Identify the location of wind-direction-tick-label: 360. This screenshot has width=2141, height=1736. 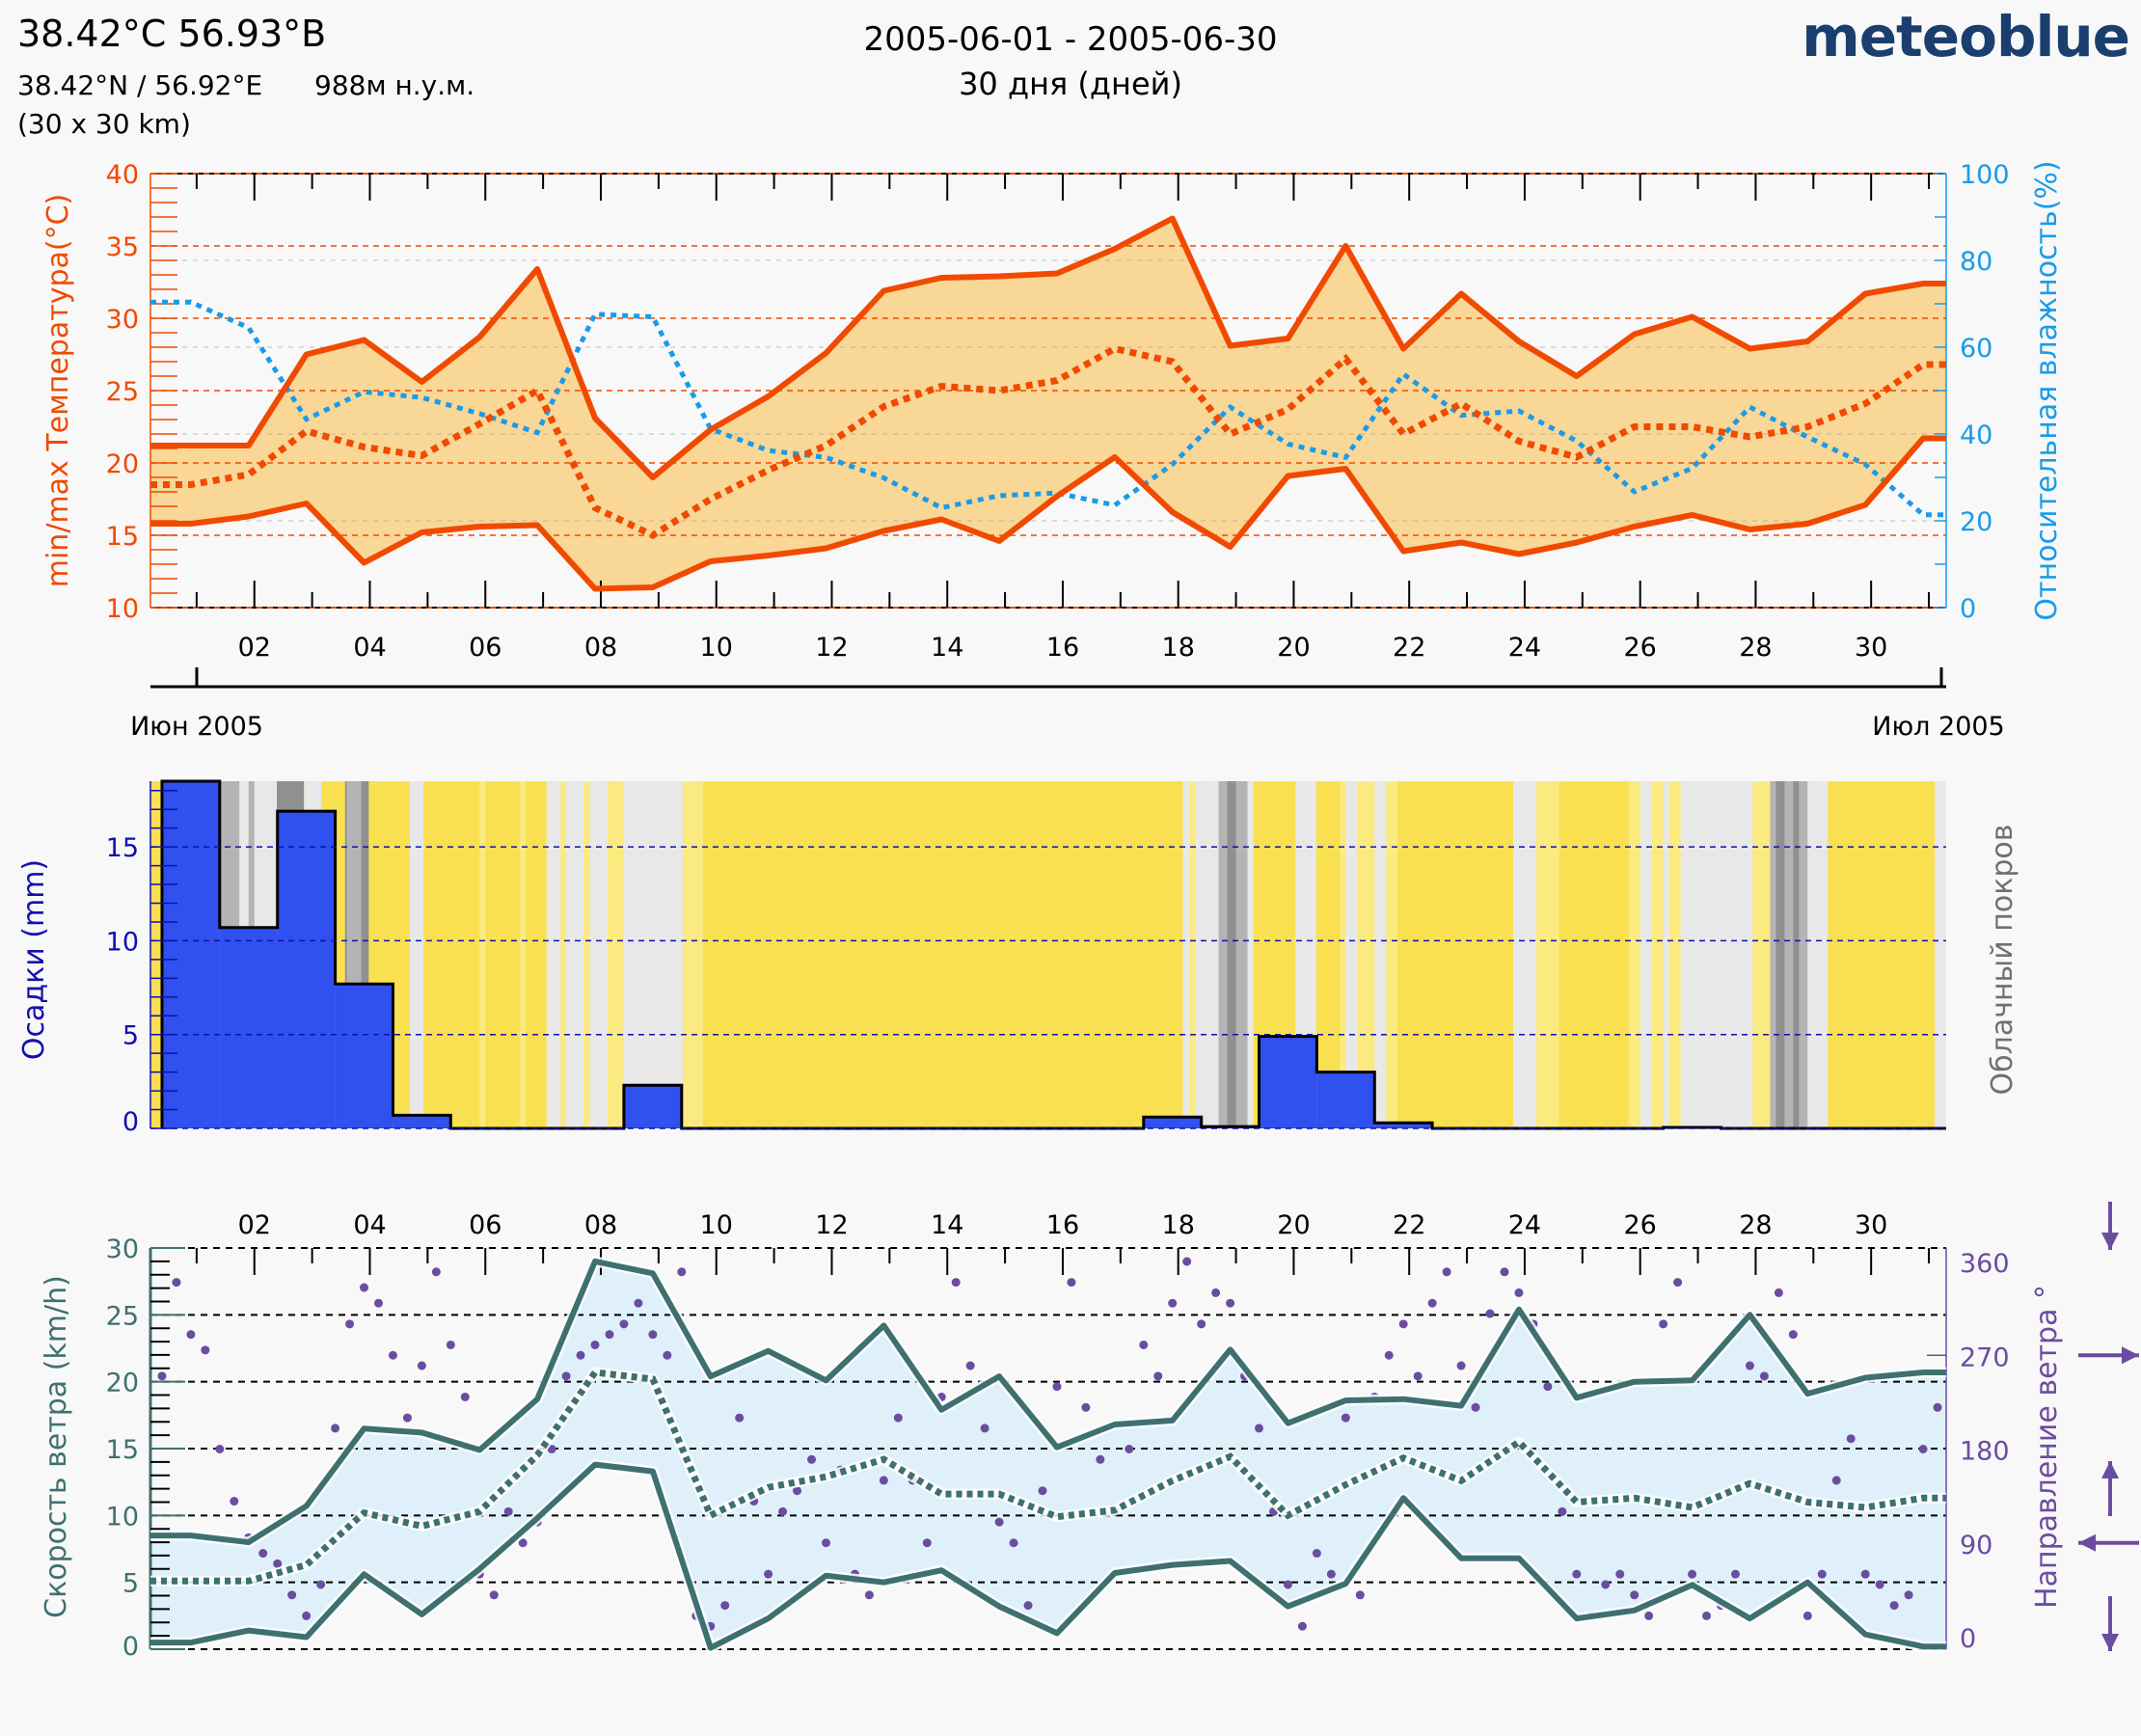
(1985, 1264).